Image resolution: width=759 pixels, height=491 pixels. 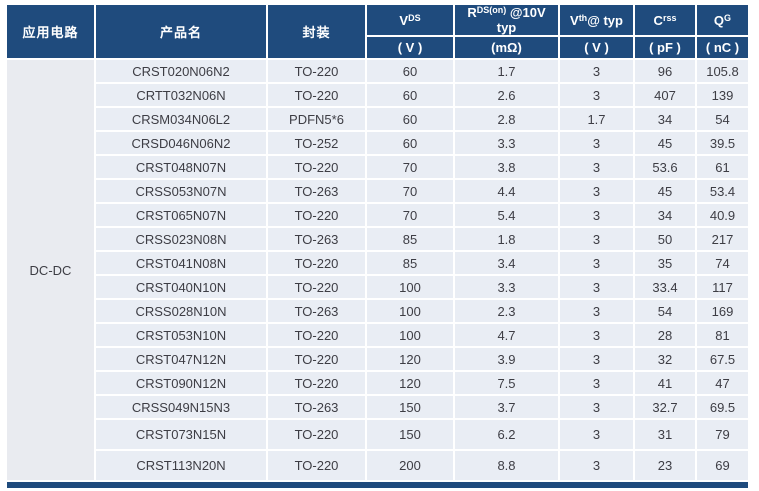 What do you see at coordinates (377, 359) in the screenshot?
I see `table-row: CRST047N12N TO-220 120 3.9 3 32 67.5` at bounding box center [377, 359].